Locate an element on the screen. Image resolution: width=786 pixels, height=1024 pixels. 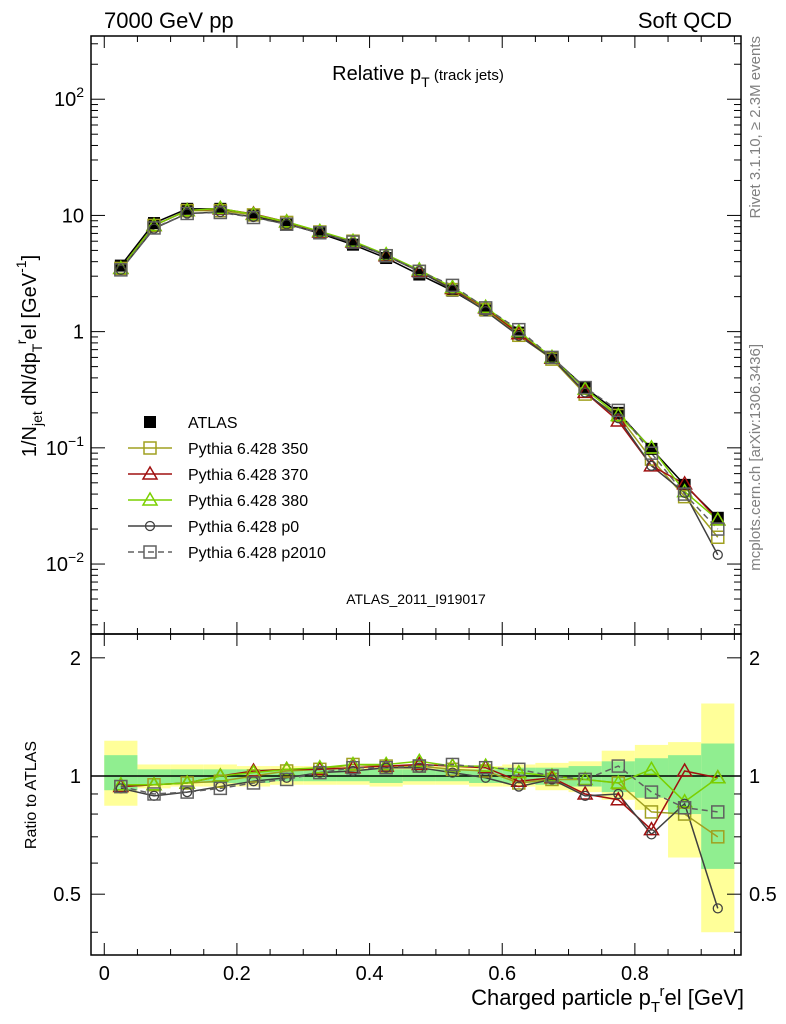
x-axis-label: Charged particle pTrel [GeV] is located at coordinates (607, 999).